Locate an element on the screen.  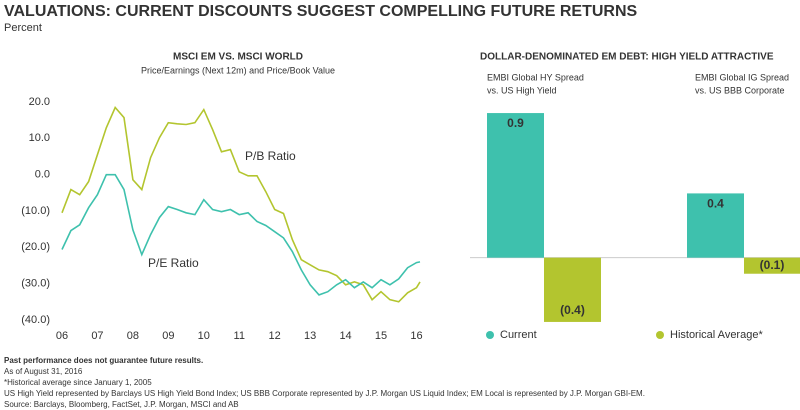
x-tick-label: 12 is located at coordinates (275, 336).